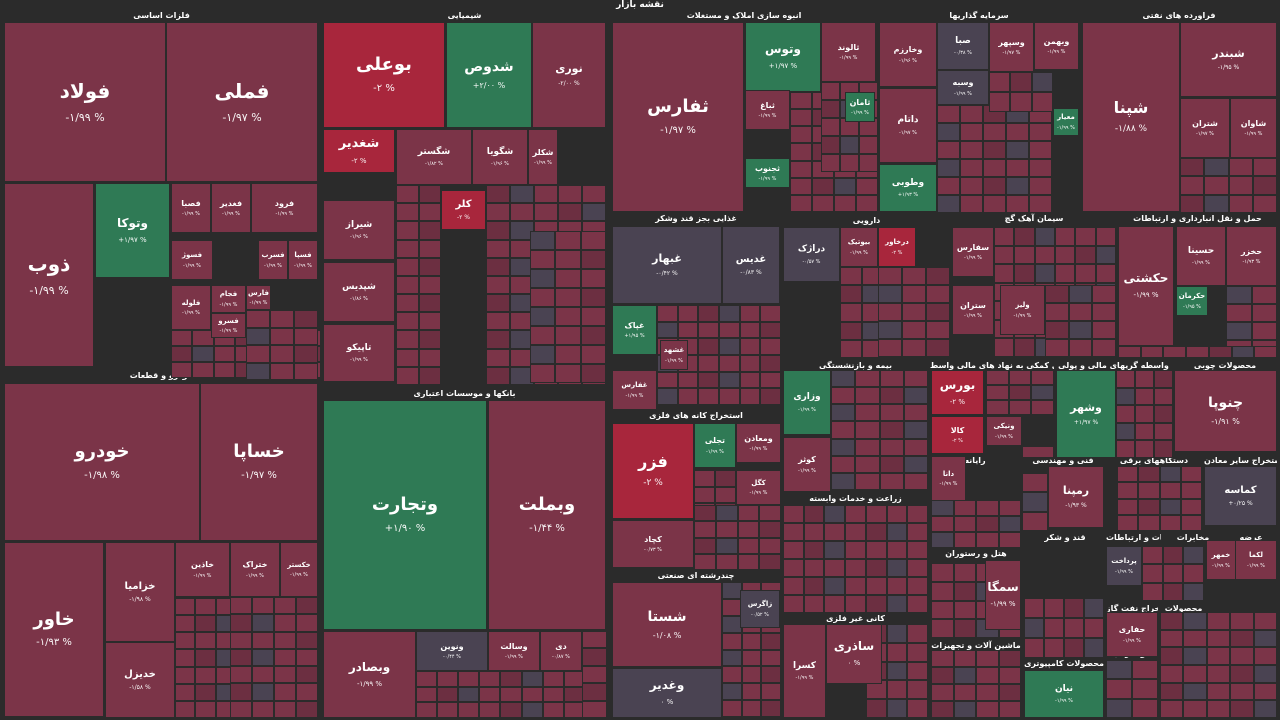  Describe the element at coordinates (758, 443) in the screenshot. I see `stock-tile: ومعادن -۱/۹۹ %` at that location.